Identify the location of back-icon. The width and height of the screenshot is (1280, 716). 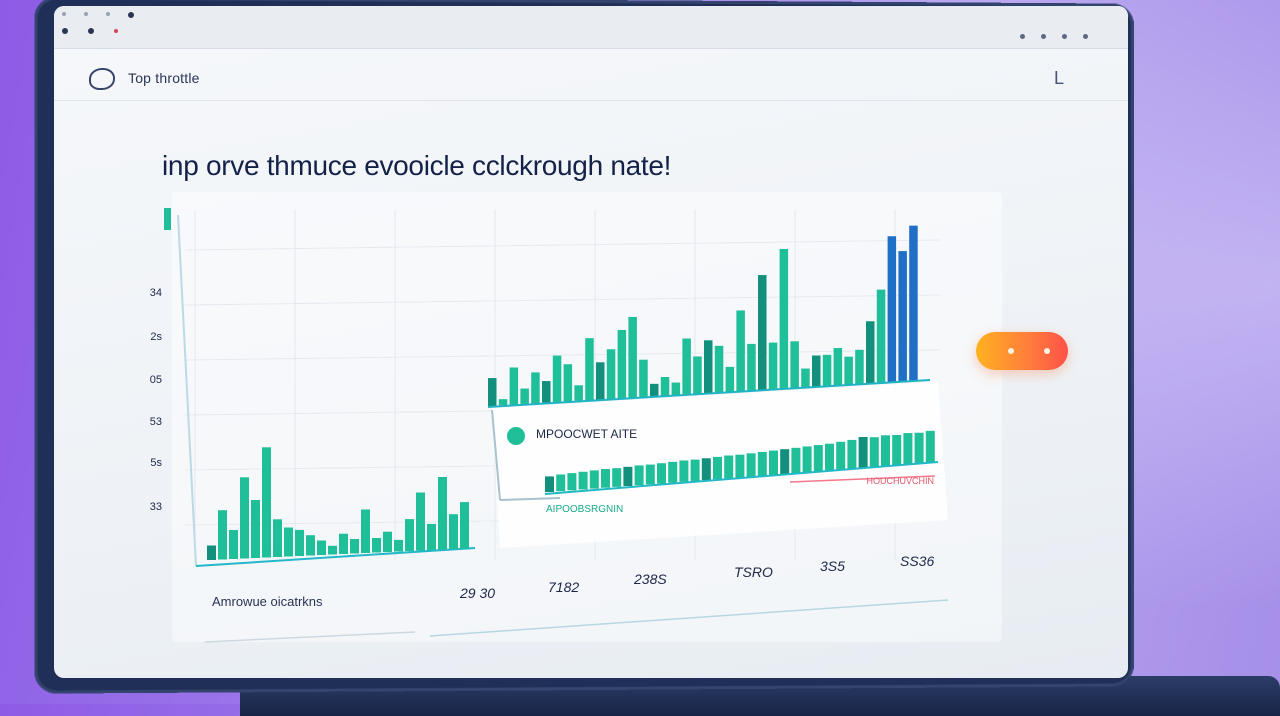
(65, 31).